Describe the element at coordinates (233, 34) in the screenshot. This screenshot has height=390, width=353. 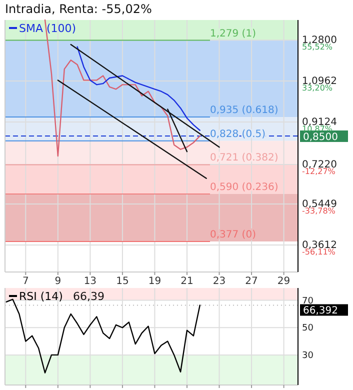
I see `ref-line-label: 1,279 (1)` at that location.